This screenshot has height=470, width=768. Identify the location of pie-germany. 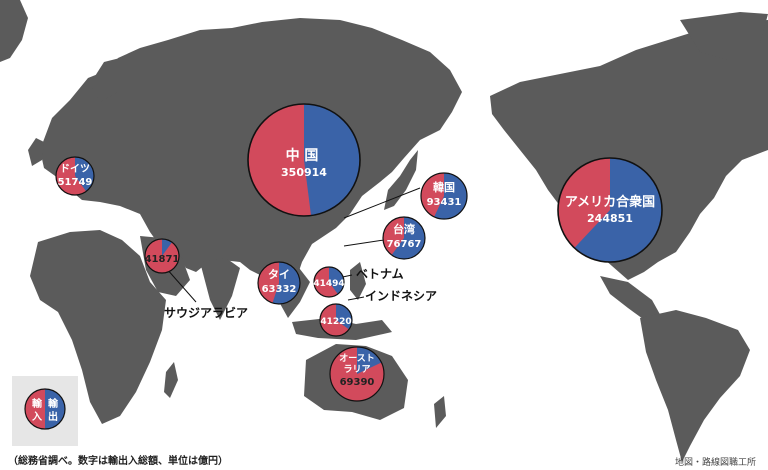
(75, 176).